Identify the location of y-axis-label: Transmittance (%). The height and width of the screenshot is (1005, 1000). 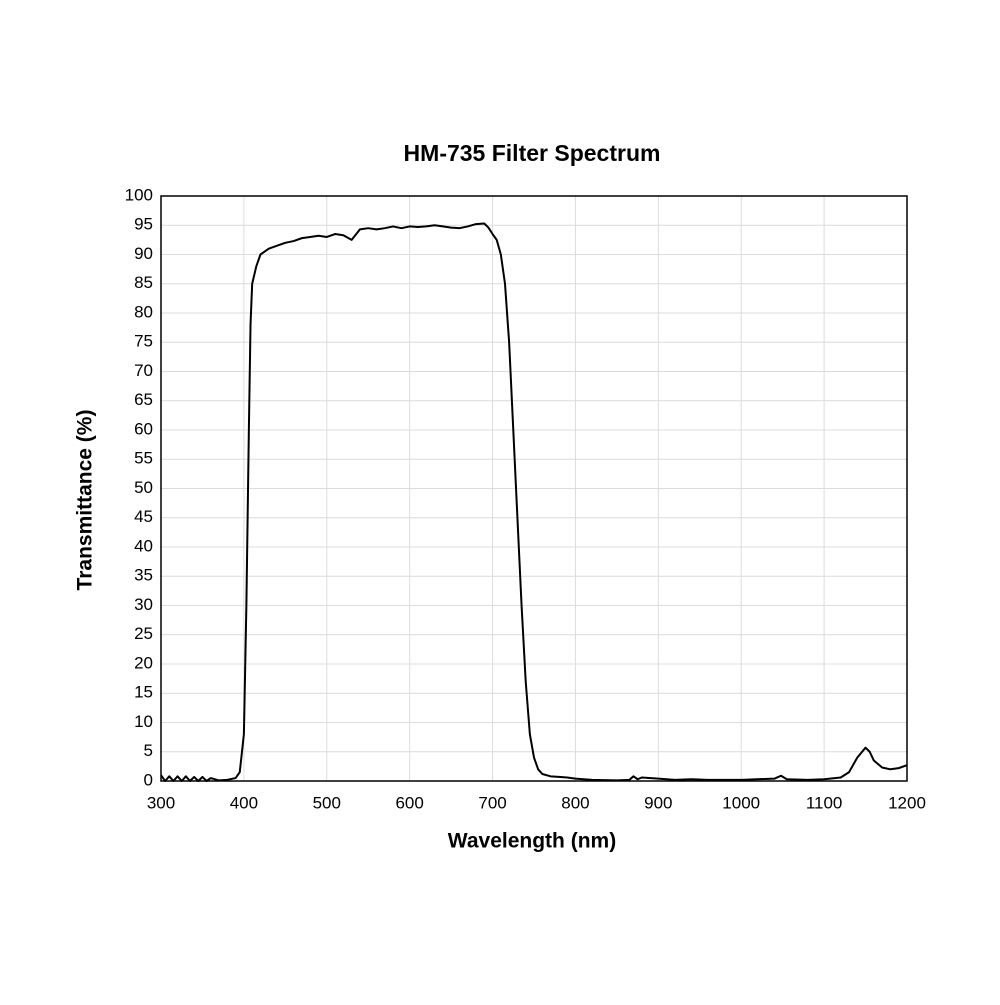
(85, 500).